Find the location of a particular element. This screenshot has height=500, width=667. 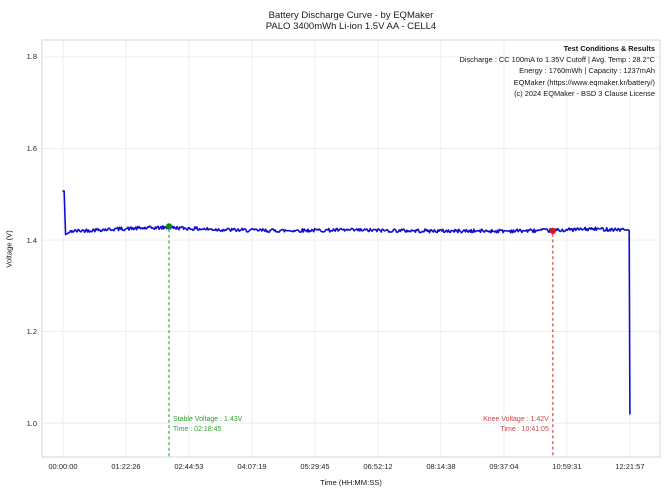

stable-voltage-label-line: Time : 02:18:45 is located at coordinates (197, 429).